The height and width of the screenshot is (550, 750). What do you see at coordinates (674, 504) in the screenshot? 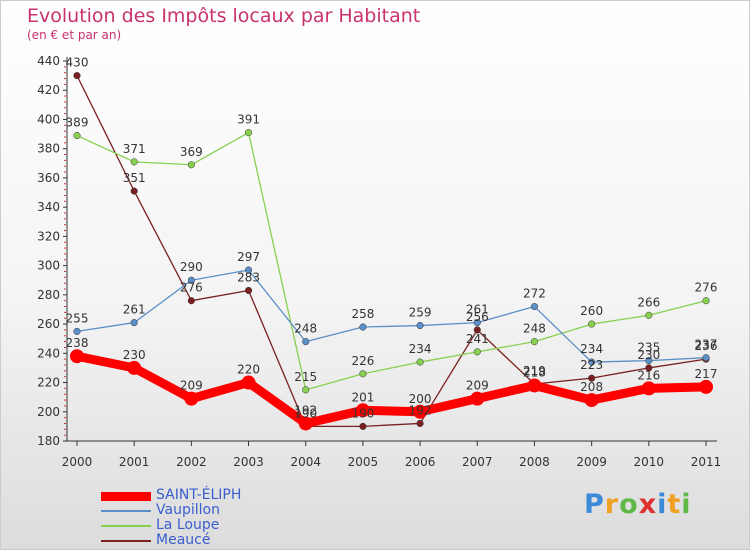
I see `logo-letter: t` at bounding box center [674, 504].